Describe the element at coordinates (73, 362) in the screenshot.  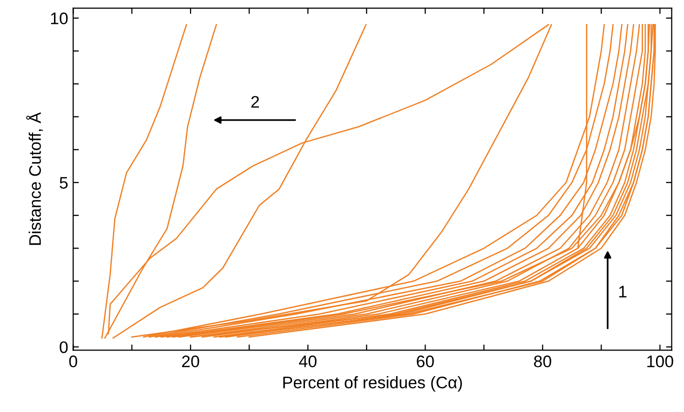
I see `x-tick-label: 0` at that location.